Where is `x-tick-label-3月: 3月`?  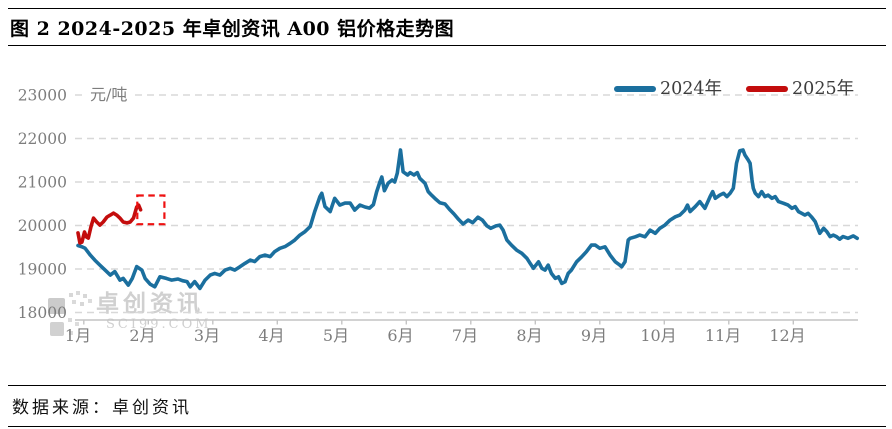
x-tick-label-3月: 3月 is located at coordinates (207, 335).